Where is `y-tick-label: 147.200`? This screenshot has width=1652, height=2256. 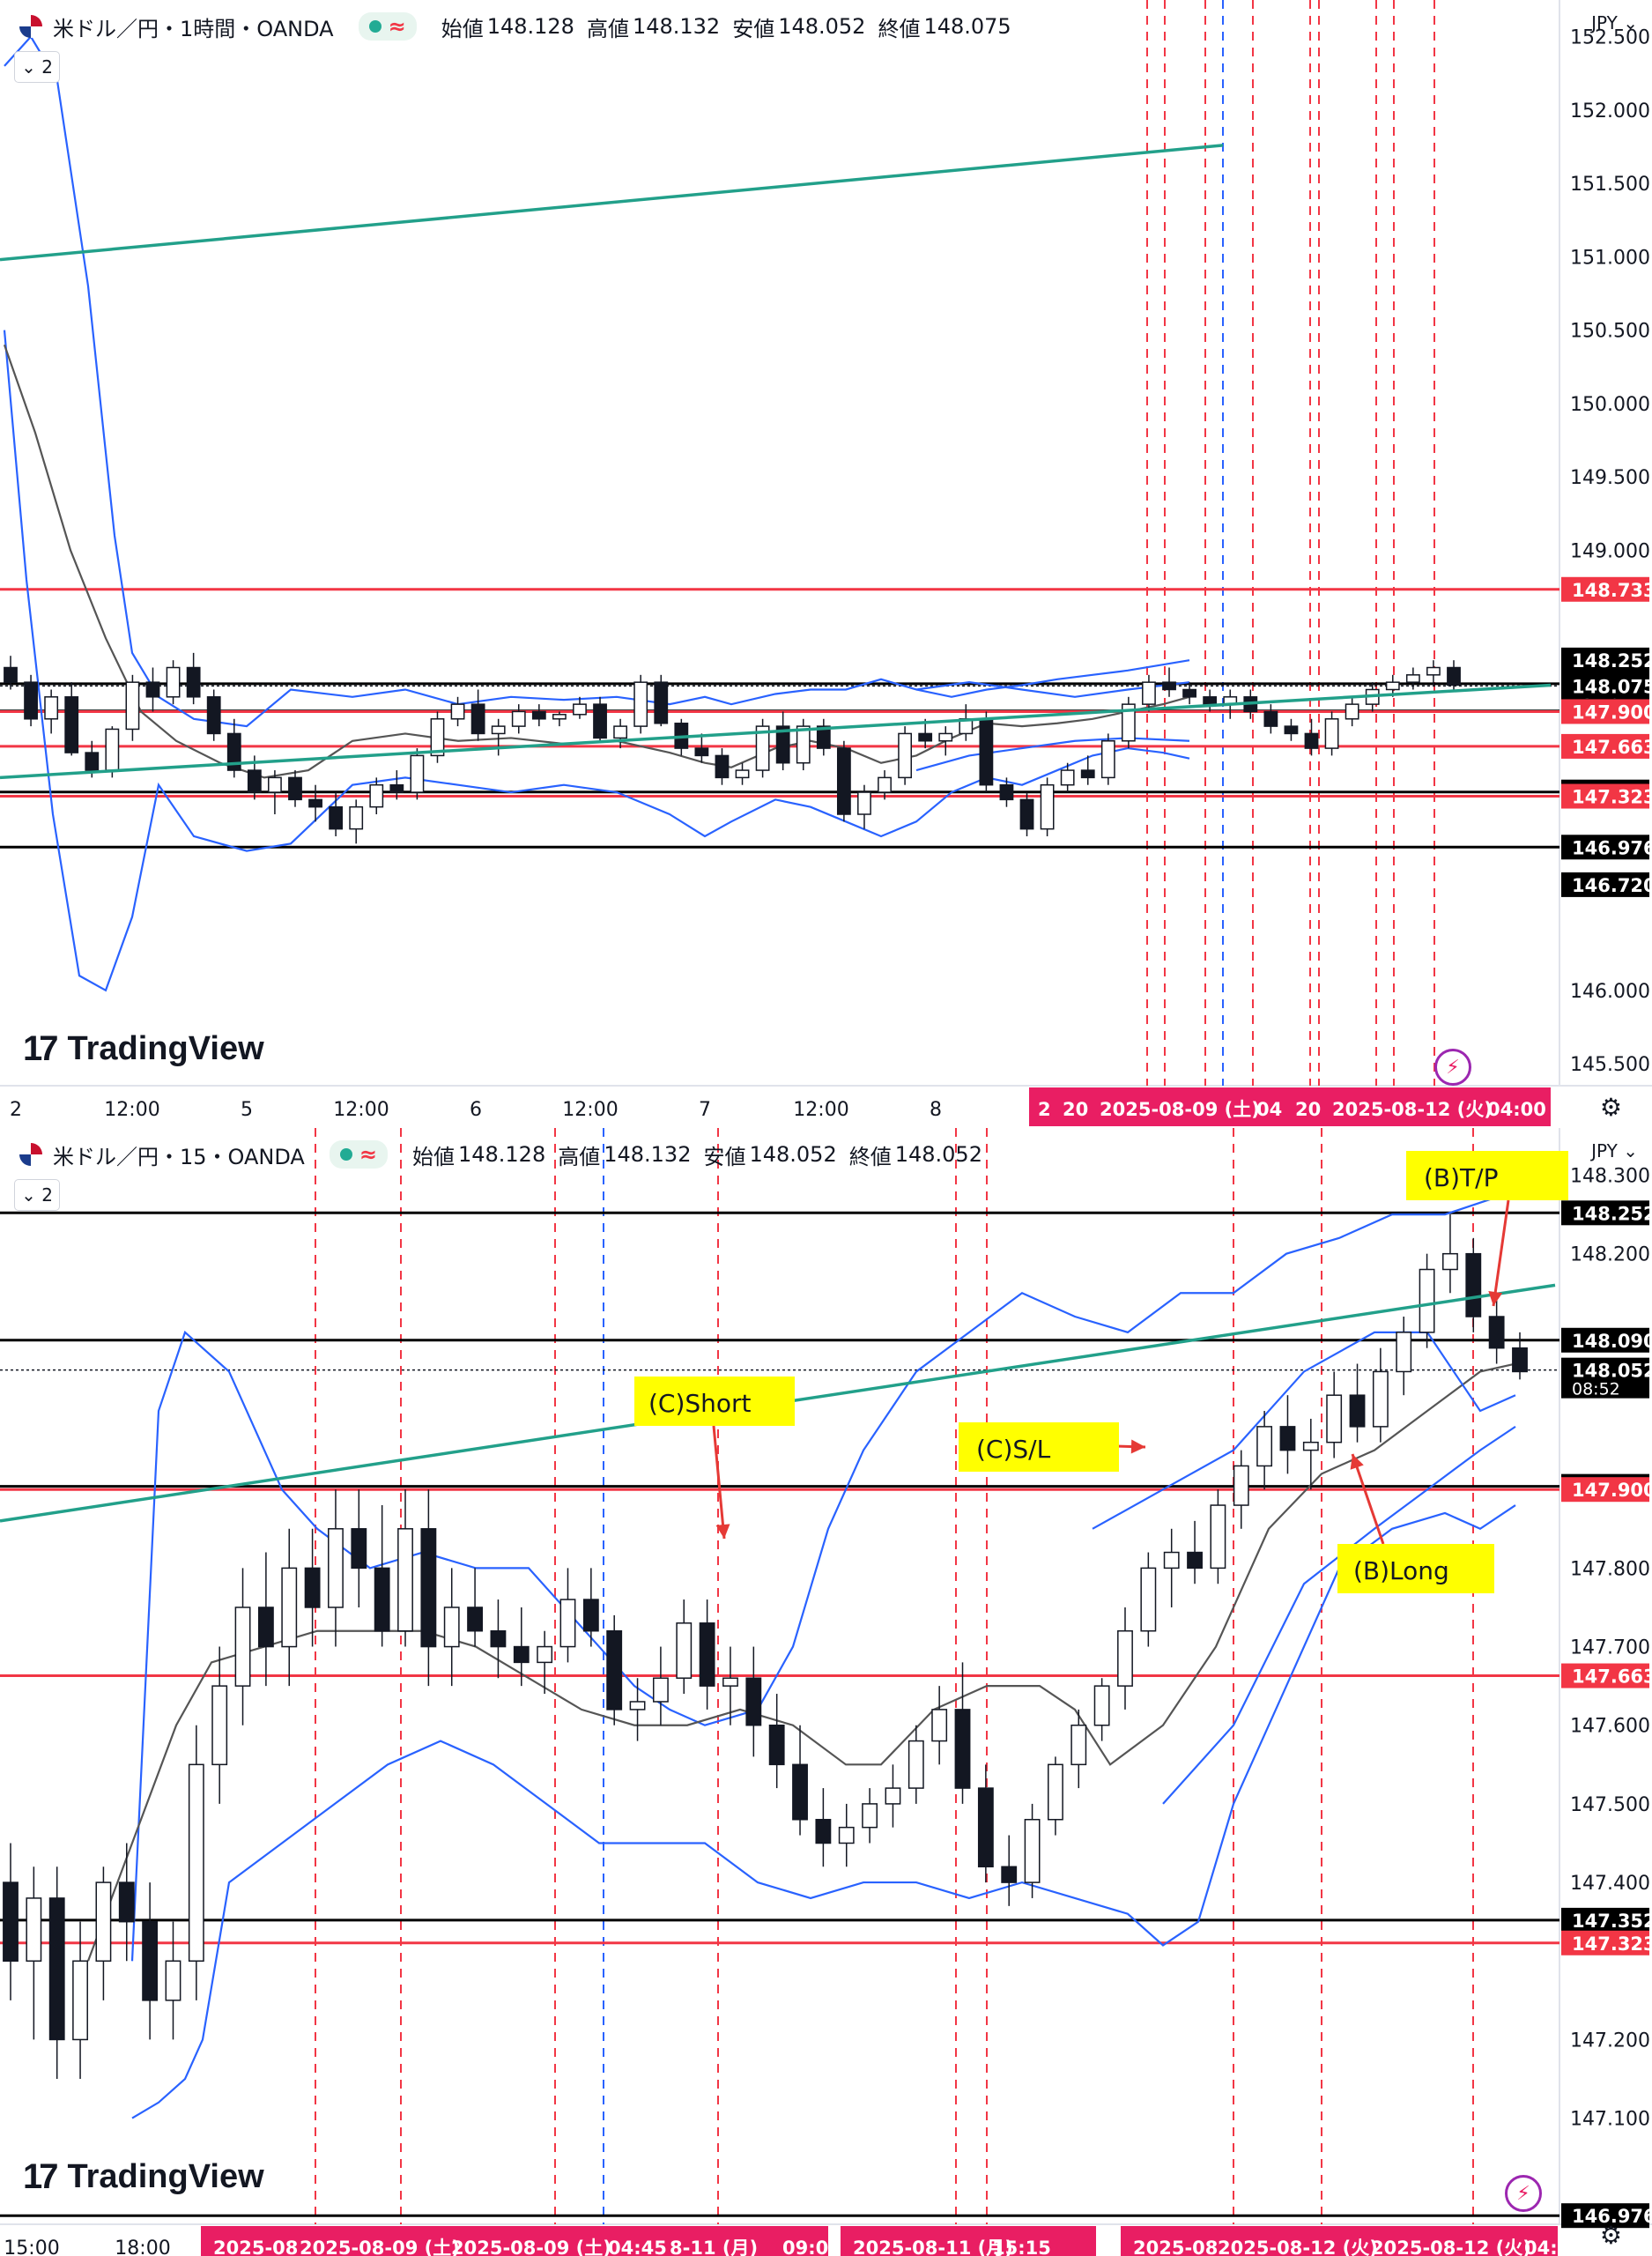 y-tick-label: 147.200 is located at coordinates (1610, 2041).